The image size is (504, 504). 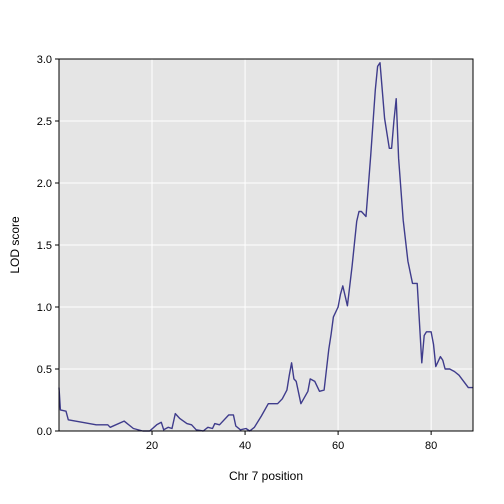 I want to click on y-tick-label: 2.0, so click(x=44, y=184).